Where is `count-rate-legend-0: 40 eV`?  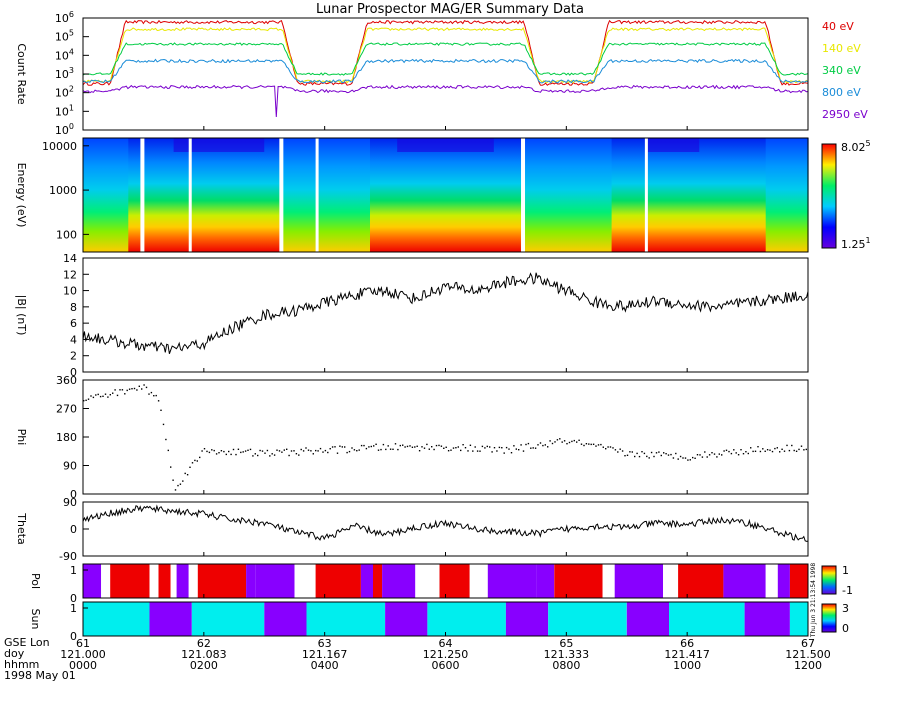 count-rate-legend-0: 40 eV is located at coordinates (838, 26).